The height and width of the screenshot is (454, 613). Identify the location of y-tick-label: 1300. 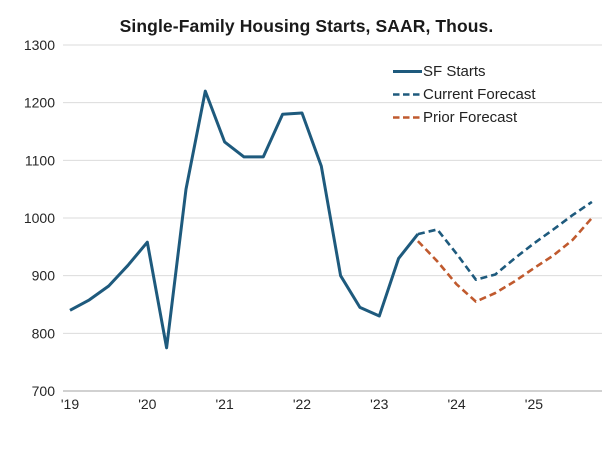
(39, 45).